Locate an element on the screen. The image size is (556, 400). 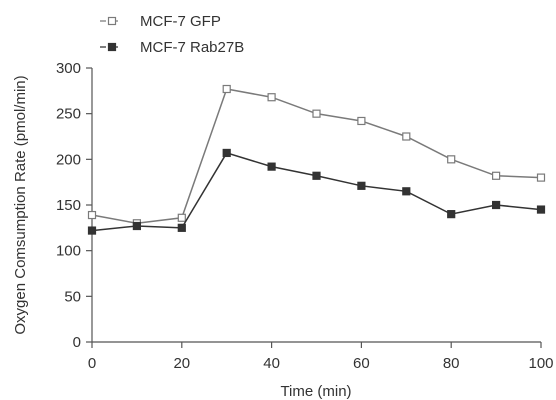
y-tick-label: 100 is located at coordinates (68, 251).